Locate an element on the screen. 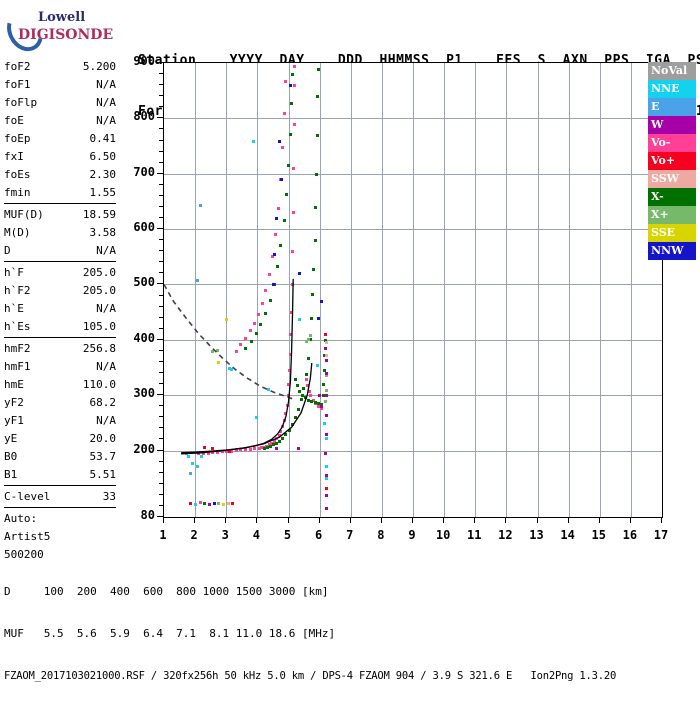 The image size is (700, 711). legend-item-w: W is located at coordinates (672, 125).